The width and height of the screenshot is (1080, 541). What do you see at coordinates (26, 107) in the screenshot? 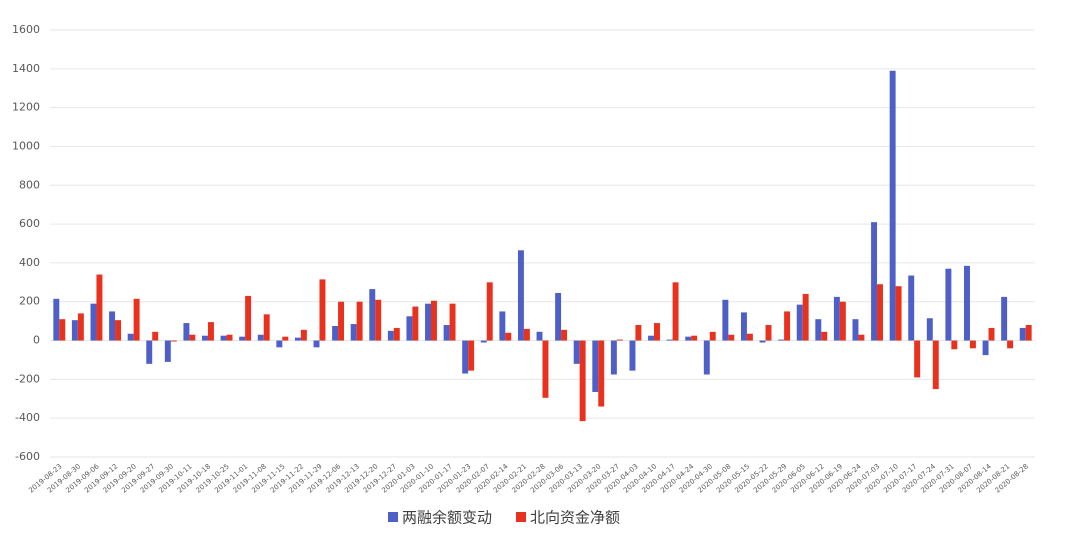
I see `y-tick-label: 1200` at bounding box center [26, 107].